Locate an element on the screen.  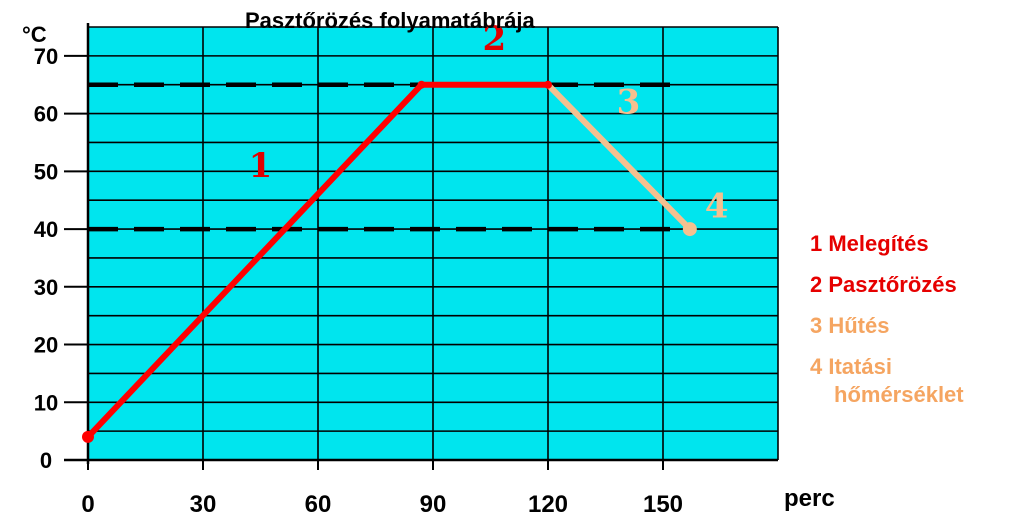
x-tick-label: 60 is located at coordinates (318, 504).